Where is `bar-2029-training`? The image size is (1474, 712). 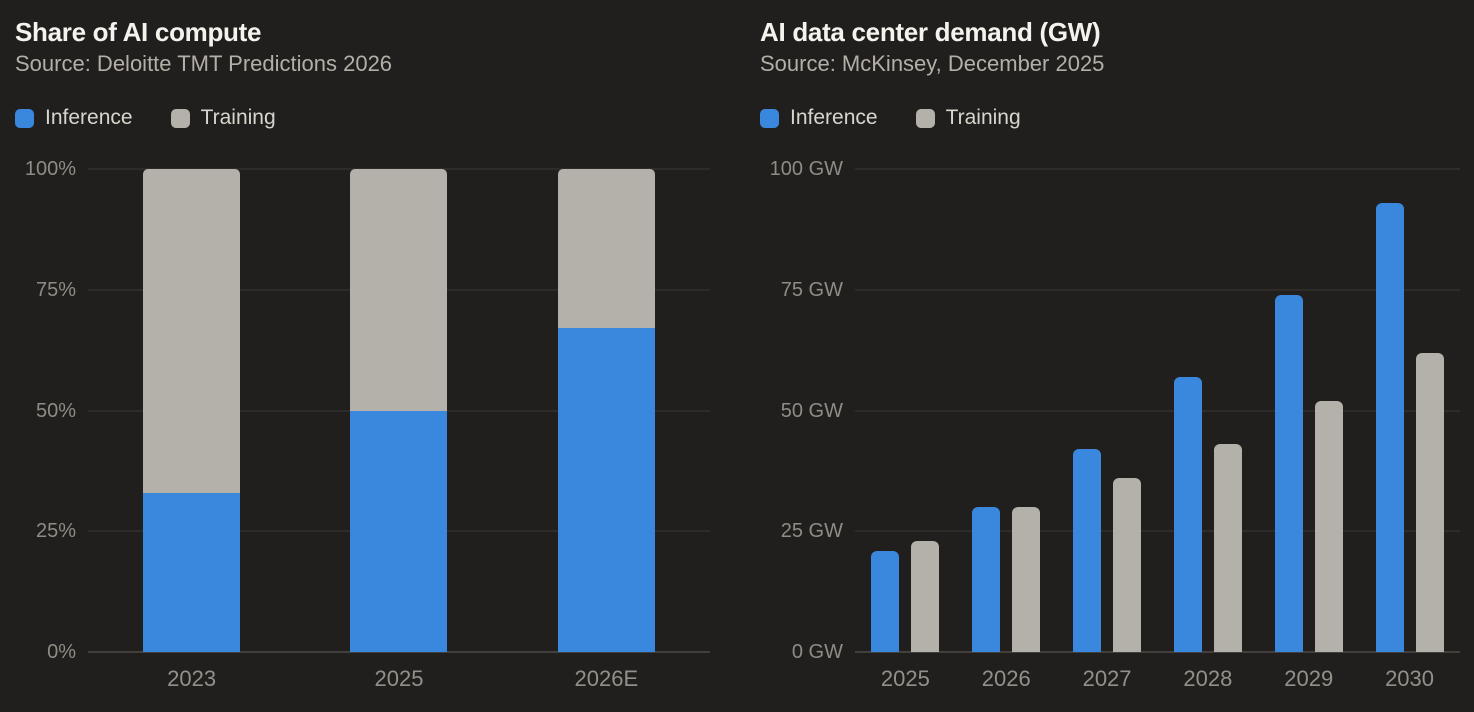 bar-2029-training is located at coordinates (1328, 526).